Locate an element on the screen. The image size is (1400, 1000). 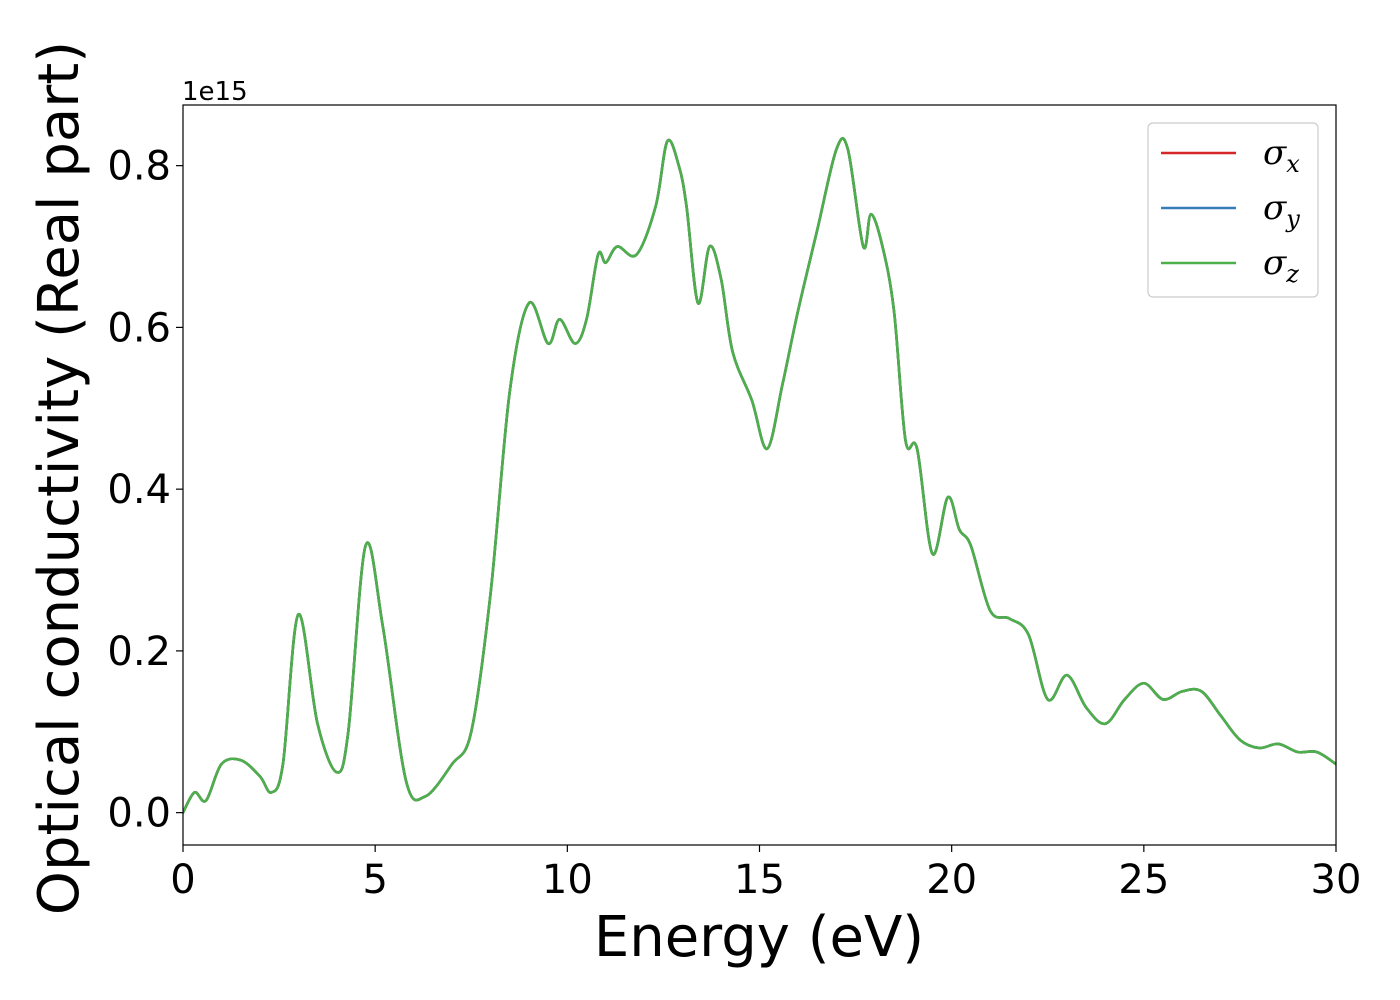
x-tick-label: 15 is located at coordinates (759, 880).